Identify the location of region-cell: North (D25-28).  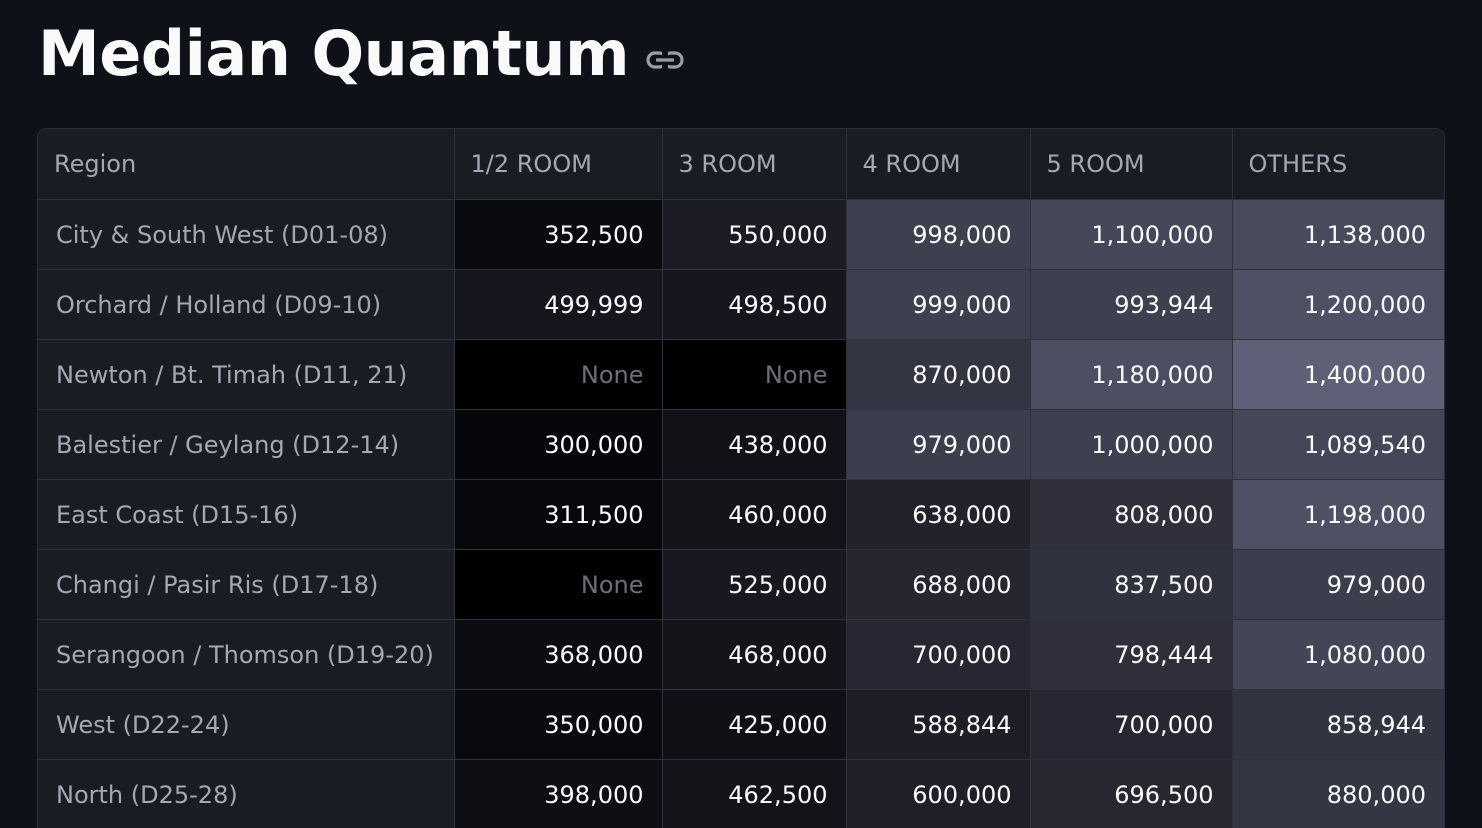
(246, 793).